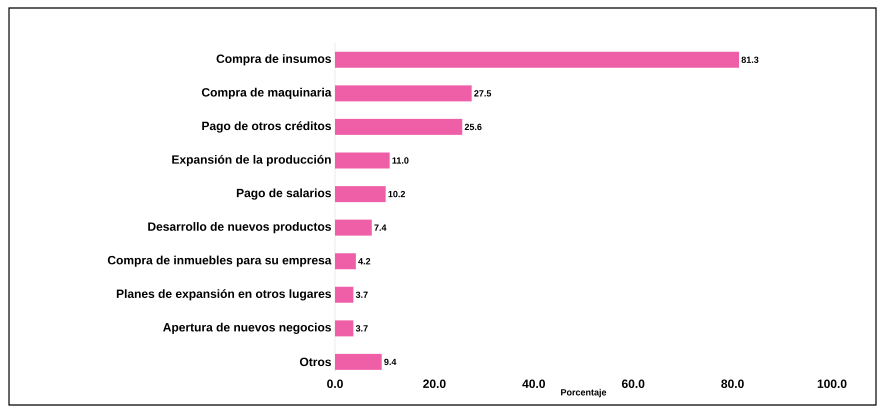 The width and height of the screenshot is (884, 409). What do you see at coordinates (533, 384) in the screenshot?
I see `x-tick-label: 40.0` at bounding box center [533, 384].